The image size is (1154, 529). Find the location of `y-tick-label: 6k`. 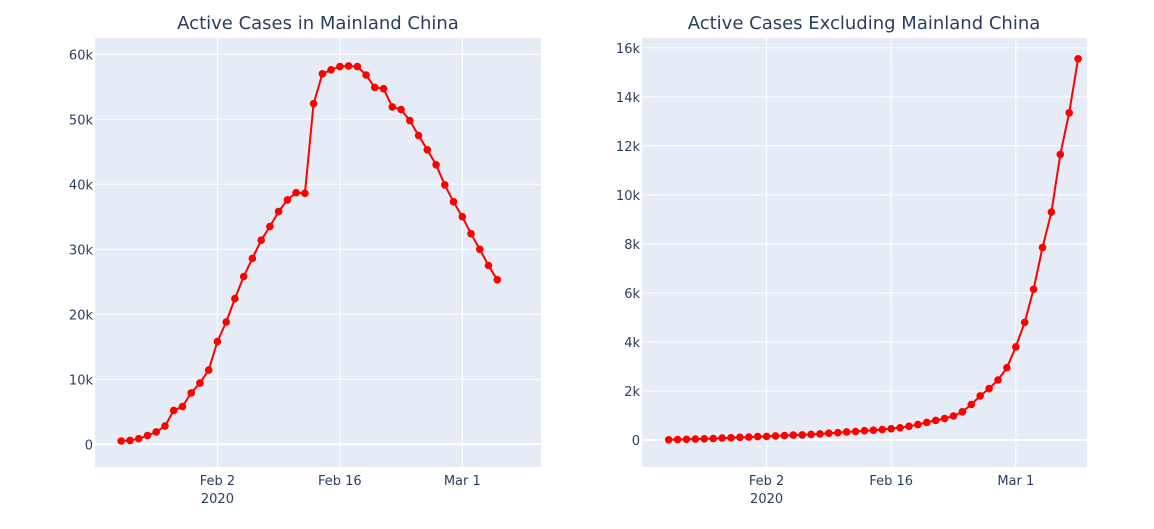

y-tick-label: 6k is located at coordinates (632, 294).